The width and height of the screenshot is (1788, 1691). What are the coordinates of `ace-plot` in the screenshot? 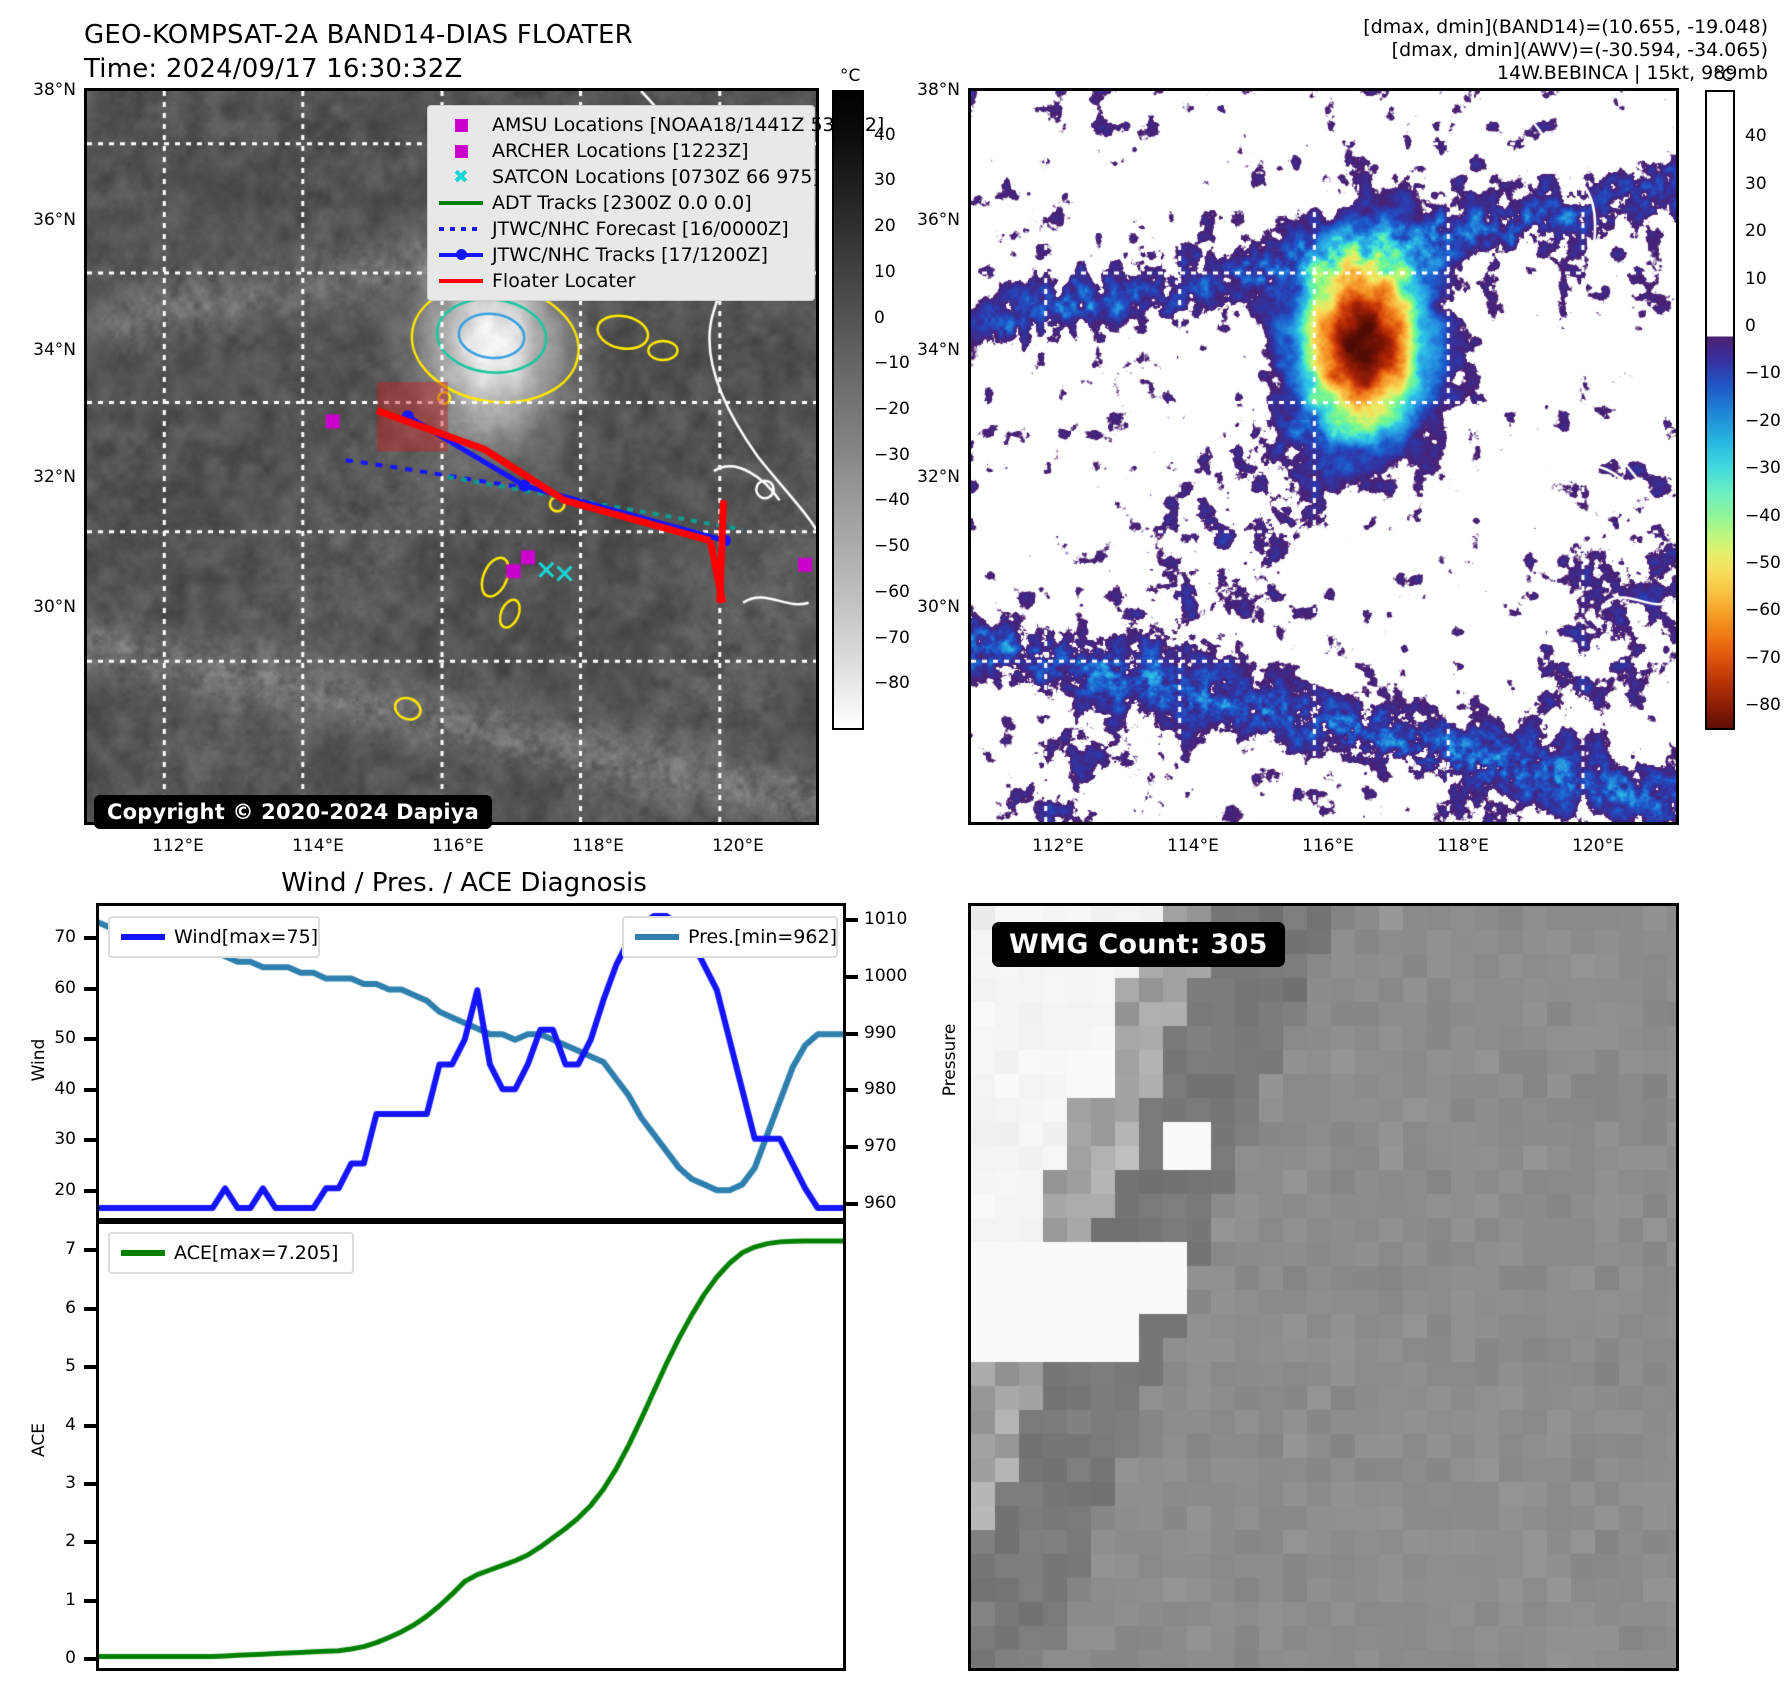 It's located at (471, 1446).